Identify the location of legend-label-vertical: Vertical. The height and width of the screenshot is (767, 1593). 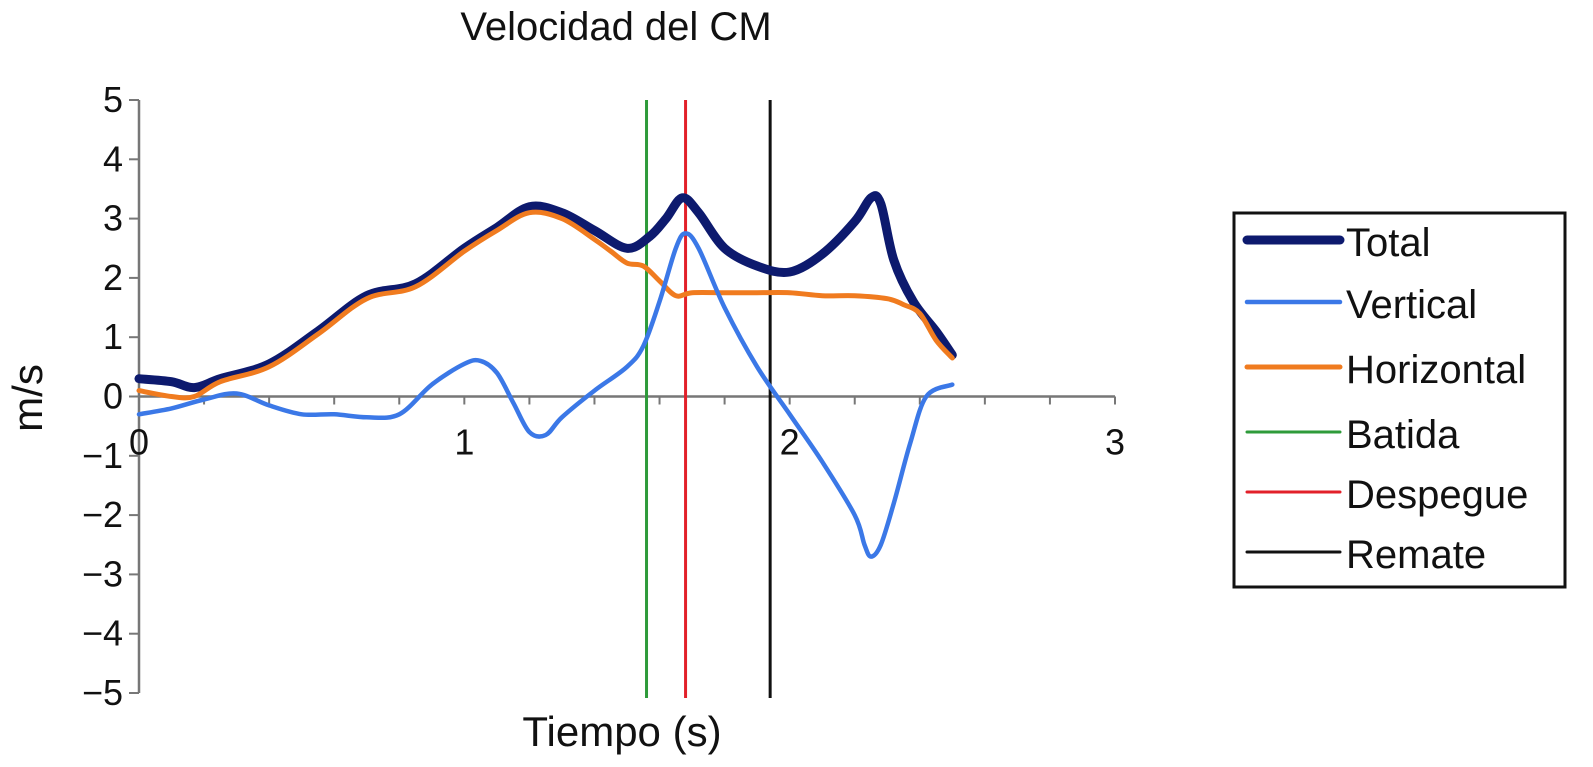
(1411, 305).